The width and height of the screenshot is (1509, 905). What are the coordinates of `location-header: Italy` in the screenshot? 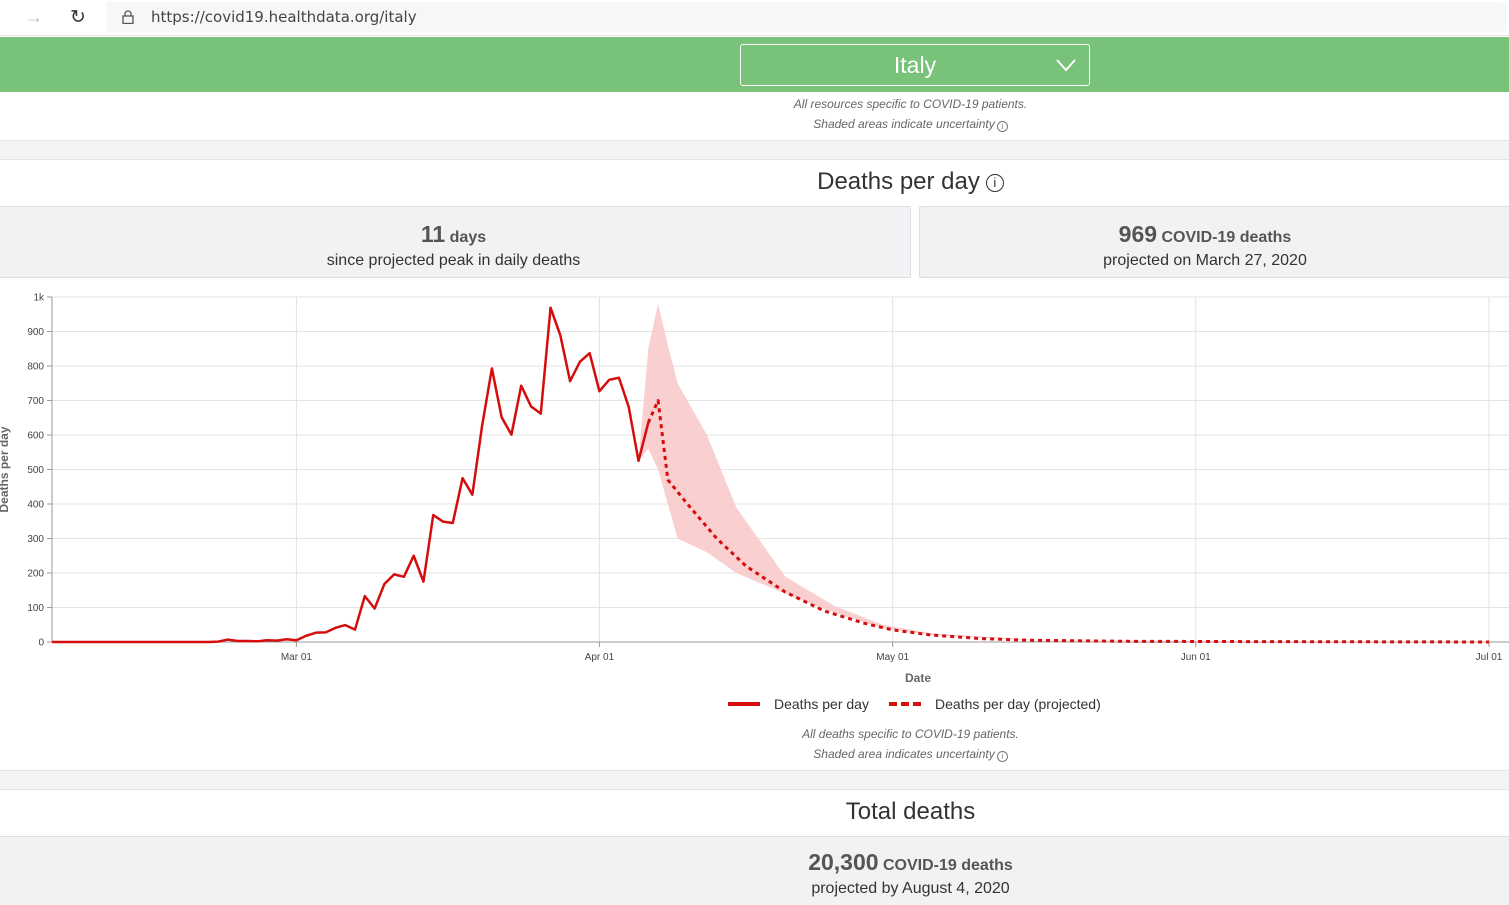 It's located at (754, 64).